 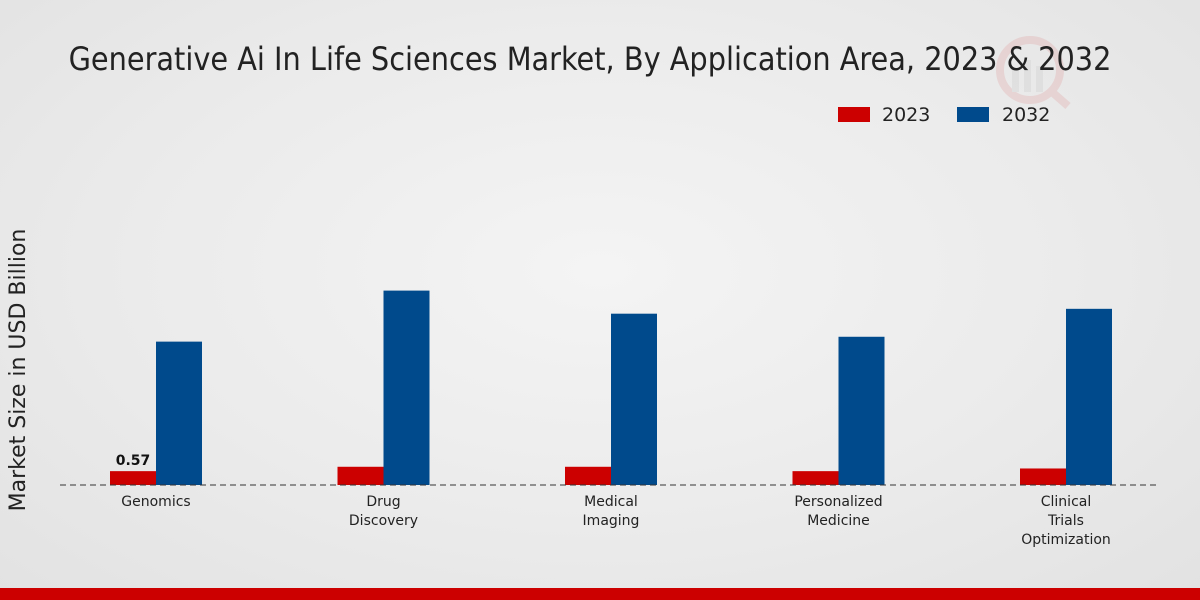 I want to click on x-tick-personalized-medicine: Personalized Medicine, so click(x=838, y=511).